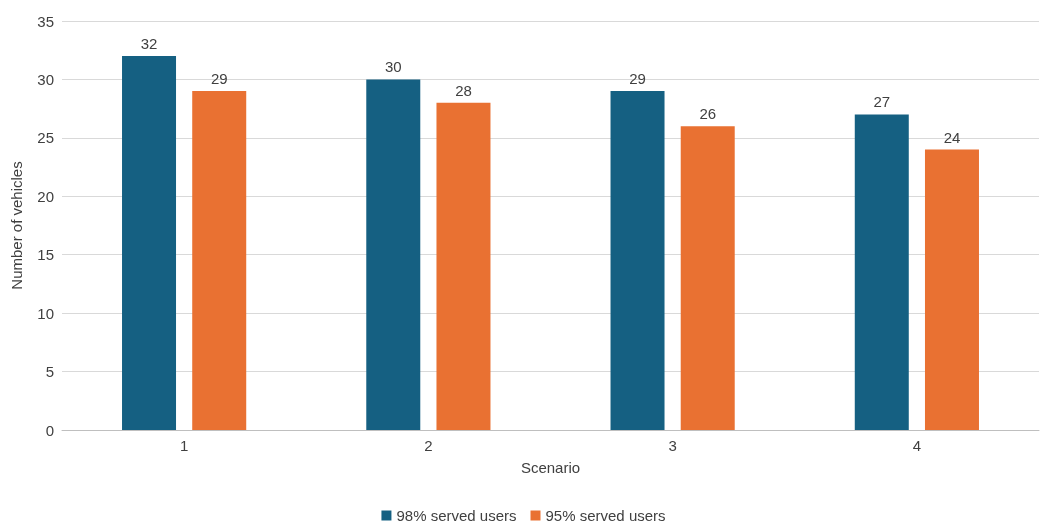 The width and height of the screenshot is (1047, 530). What do you see at coordinates (45, 21) in the screenshot?
I see `y-tick-label: 35` at bounding box center [45, 21].